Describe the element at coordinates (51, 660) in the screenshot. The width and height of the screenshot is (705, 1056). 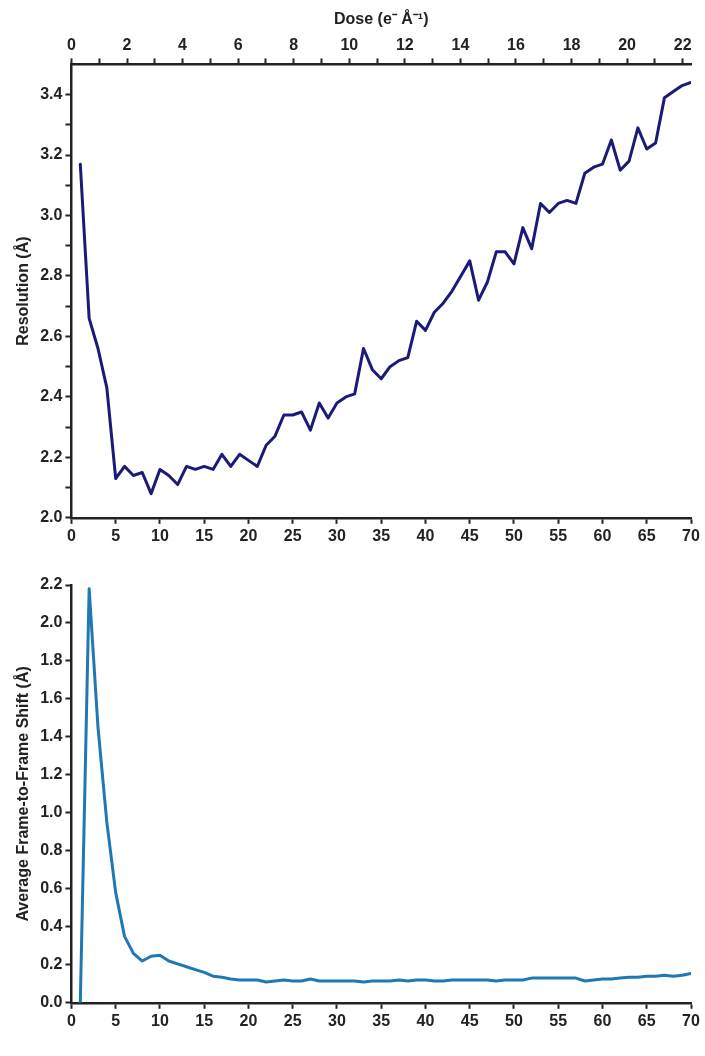
I see `y-tick-label: 1.8` at that location.